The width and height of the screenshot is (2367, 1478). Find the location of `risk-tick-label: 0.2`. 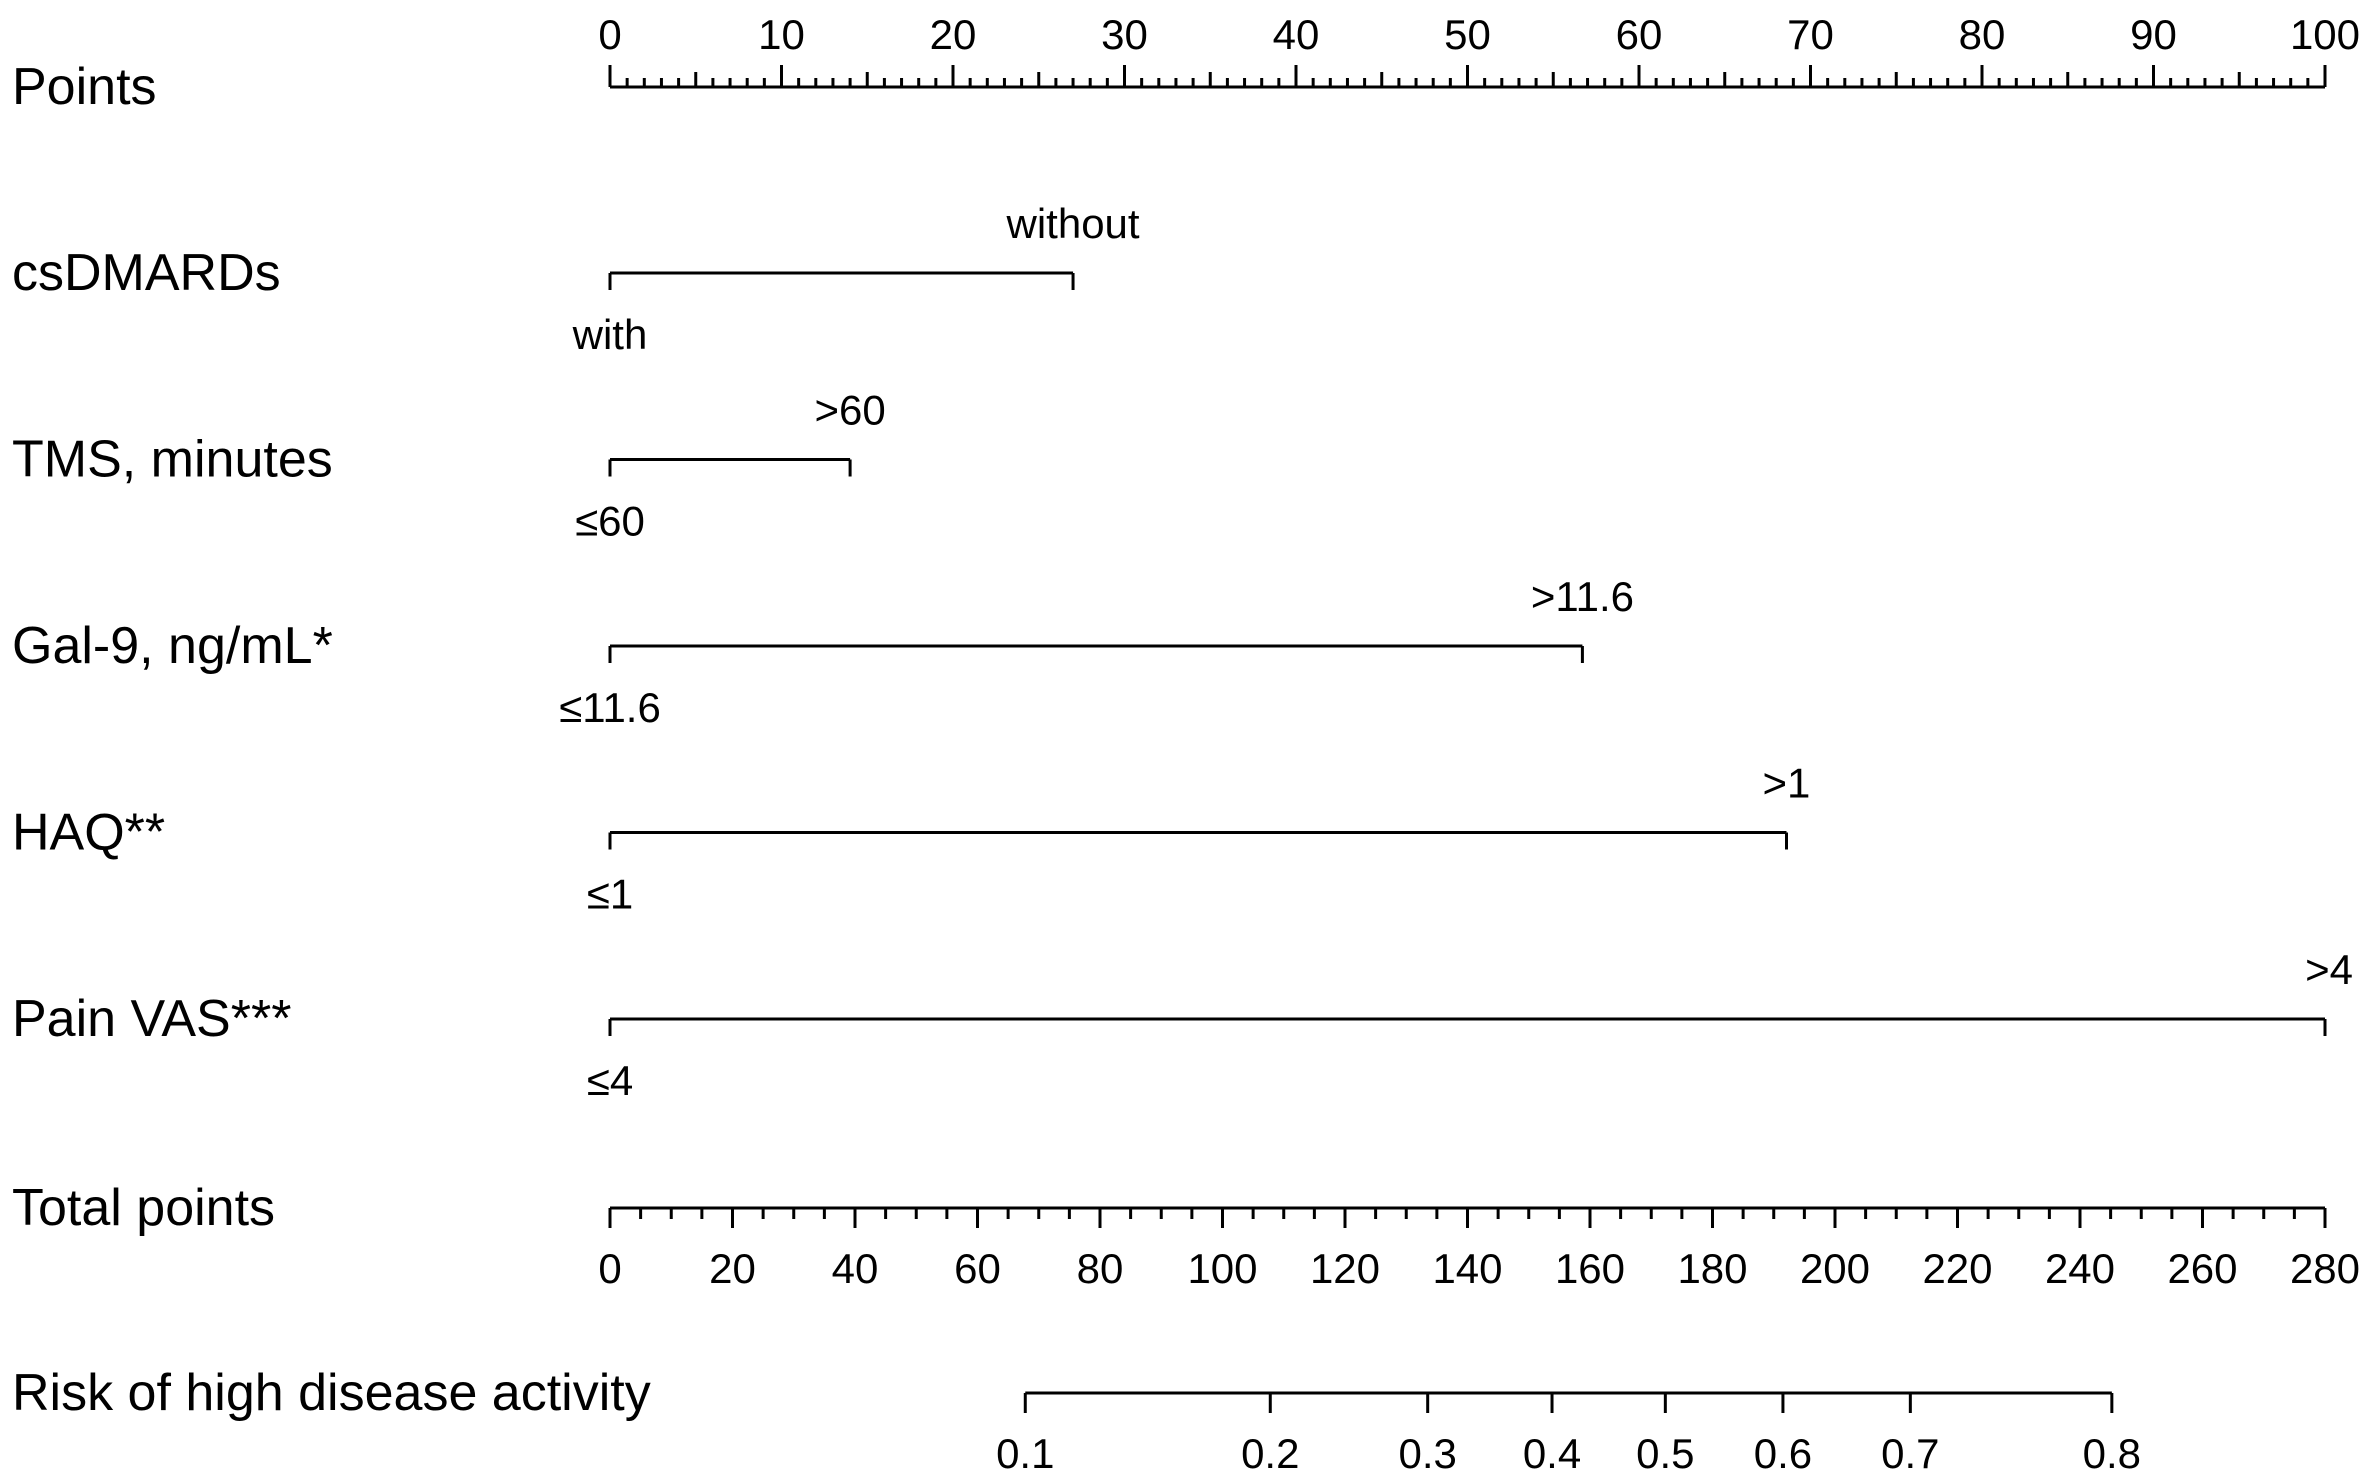

risk-tick-label: 0.2 is located at coordinates (1270, 1453).